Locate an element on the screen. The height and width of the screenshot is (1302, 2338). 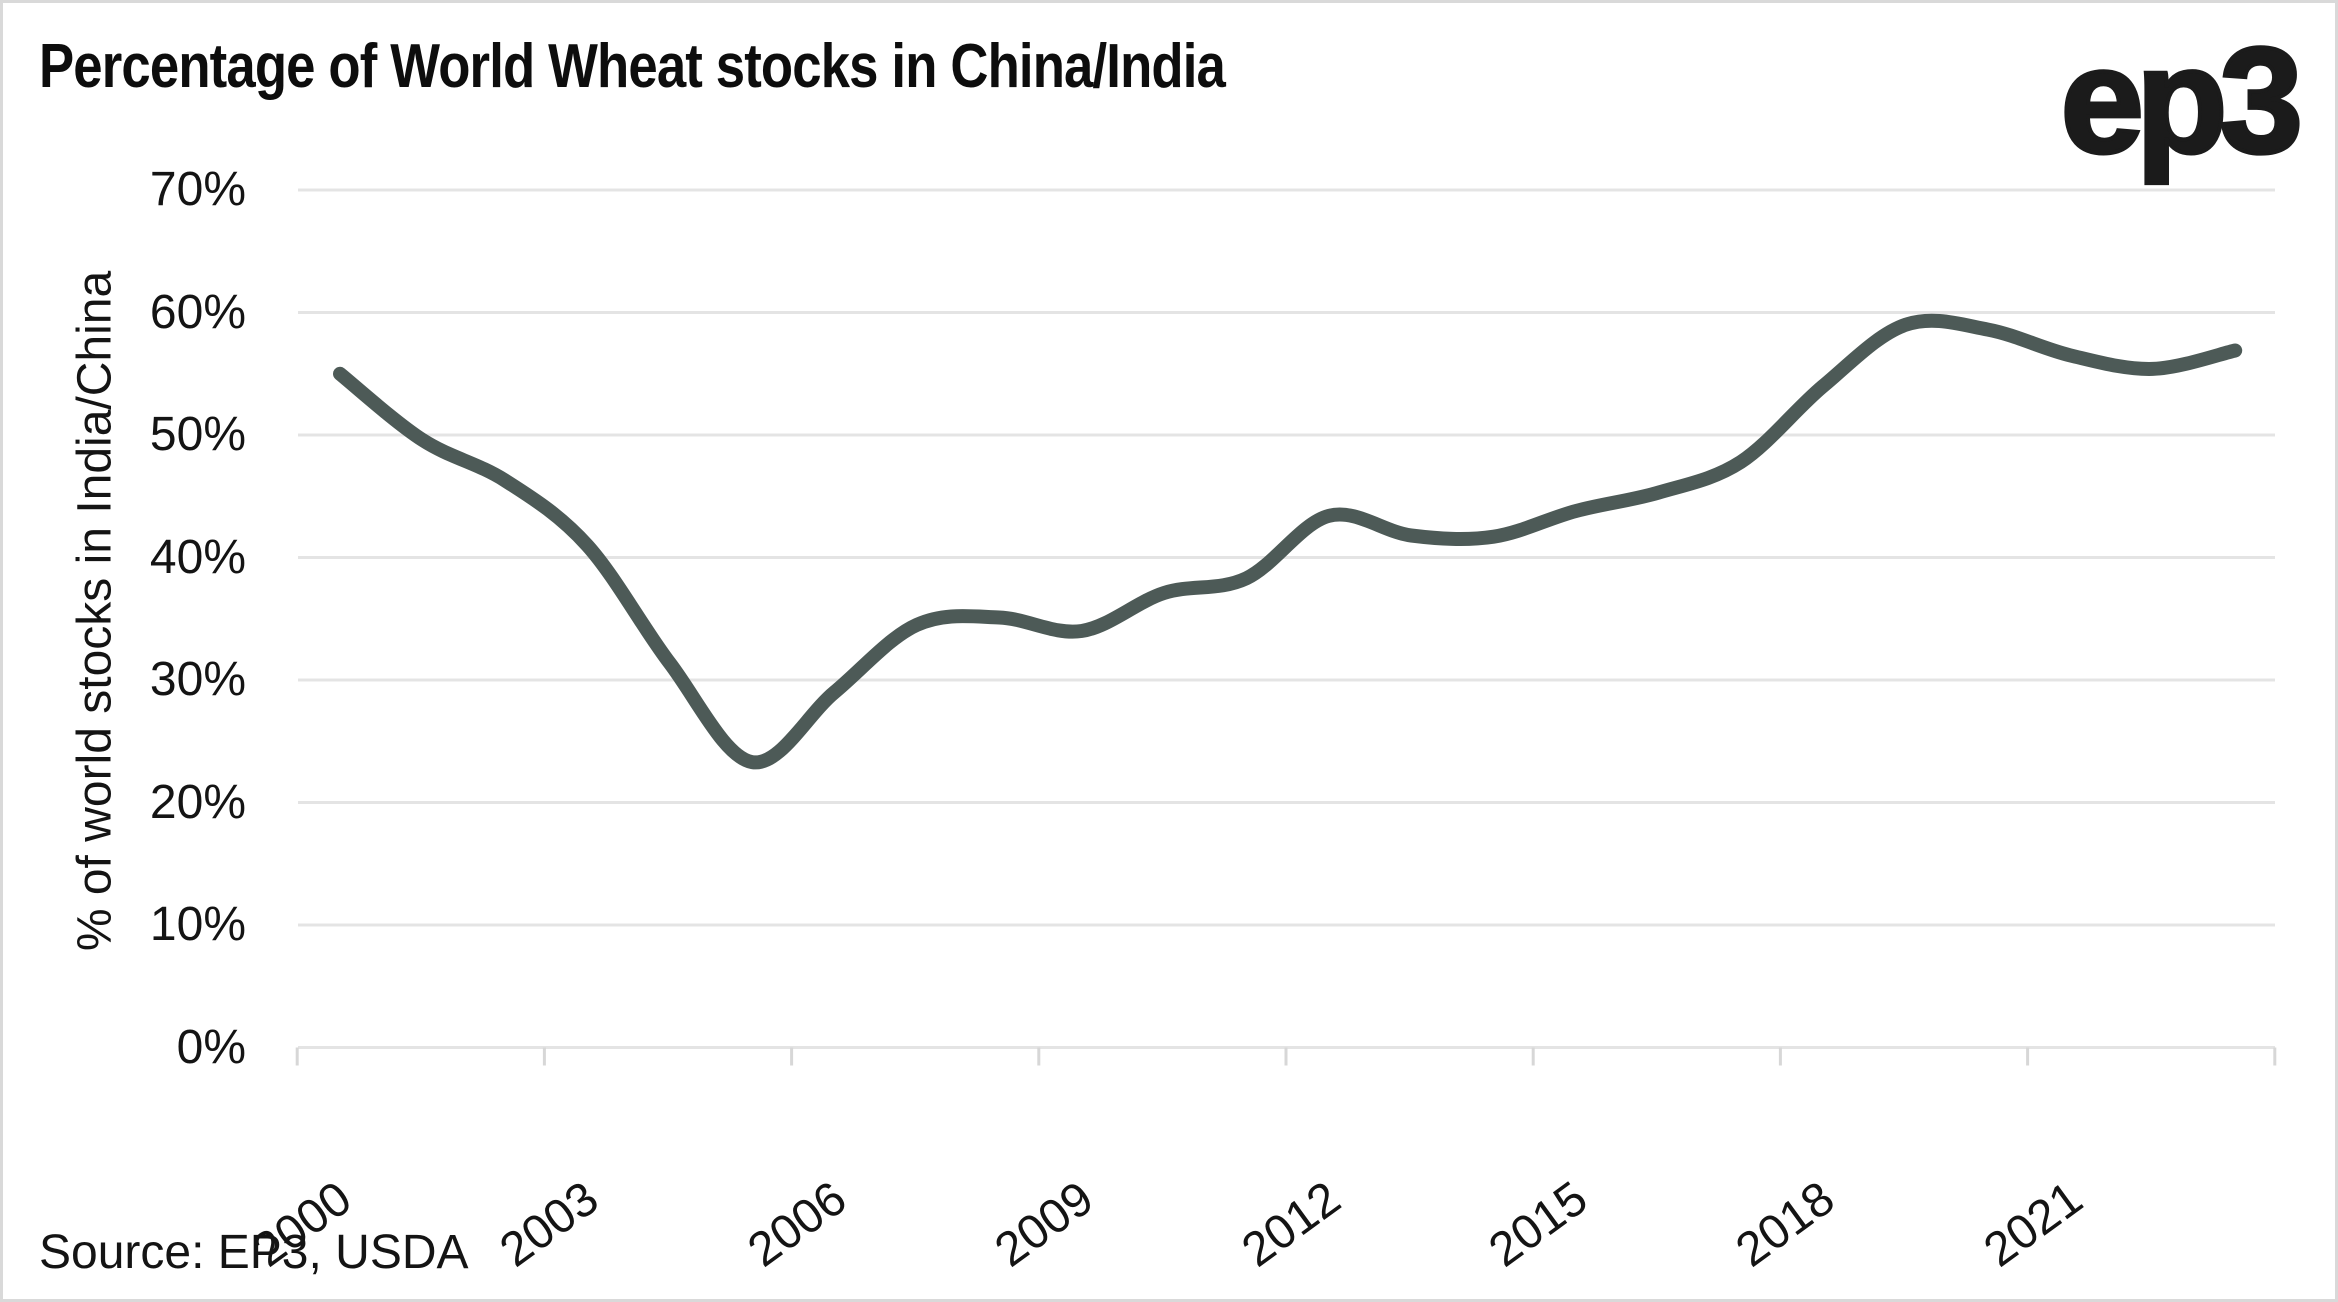
y-tick-label: 20% is located at coordinates (197, 802).